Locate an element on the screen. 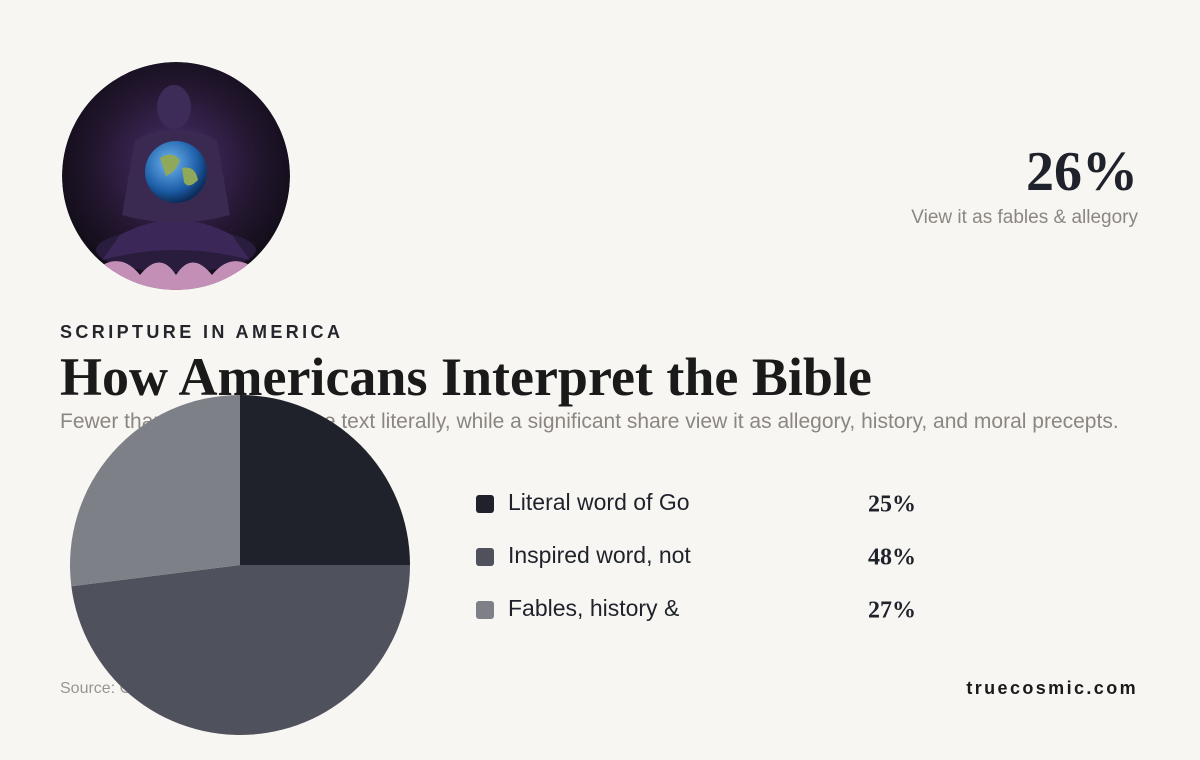 Image resolution: width=1200 pixels, height=760 pixels. site-name: truecosmic.com is located at coordinates (1052, 688).